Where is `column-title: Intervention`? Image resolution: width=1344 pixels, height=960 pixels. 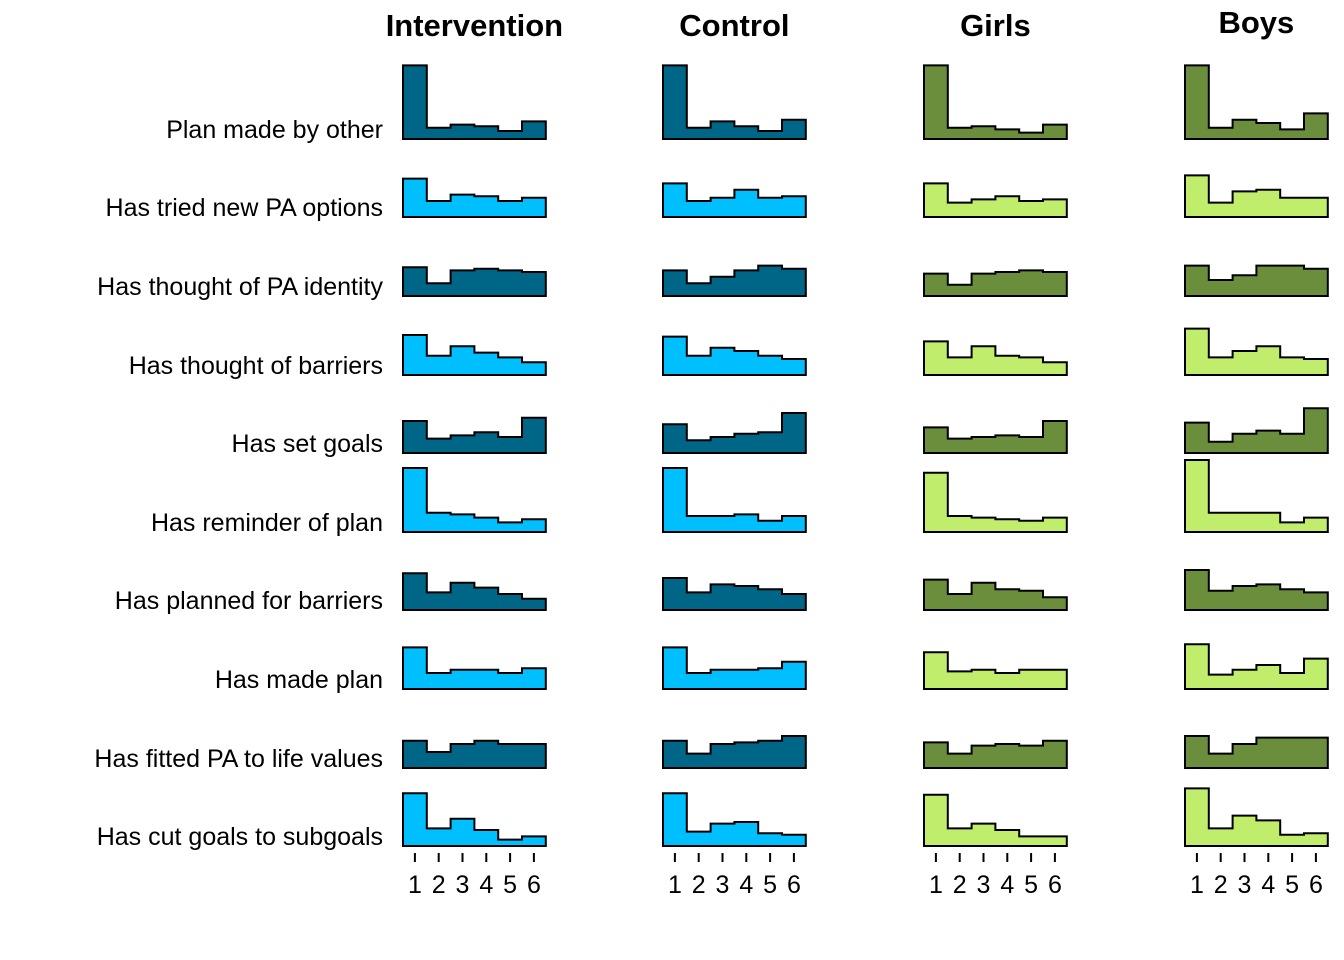 column-title: Intervention is located at coordinates (474, 25).